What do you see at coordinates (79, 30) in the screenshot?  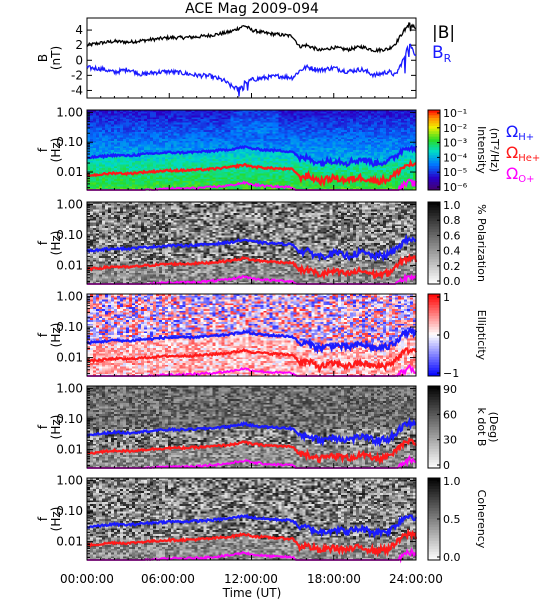 I see `y-tick-label: 4` at bounding box center [79, 30].